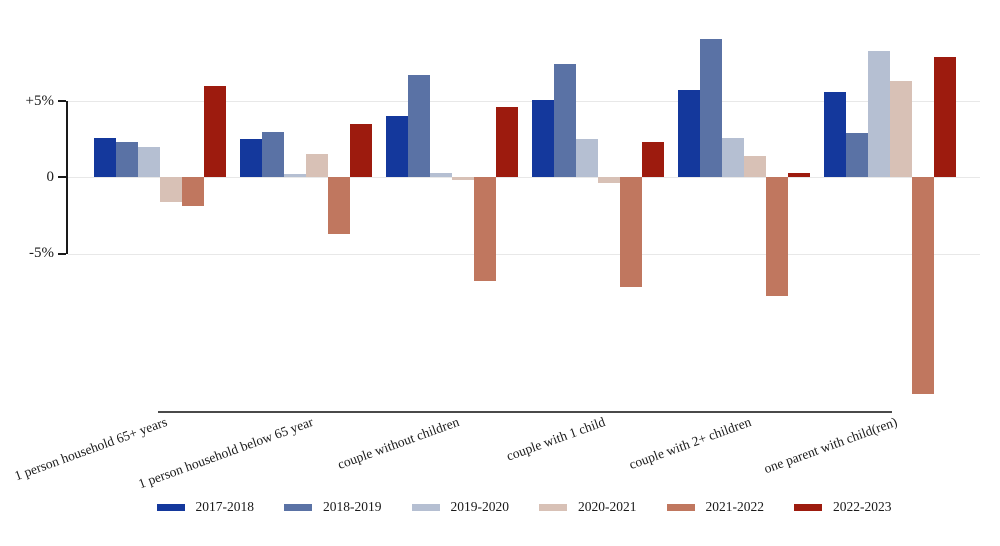 This screenshot has height=546, width=1000. I want to click on y-tick-label-5: +5%, so click(39, 100).